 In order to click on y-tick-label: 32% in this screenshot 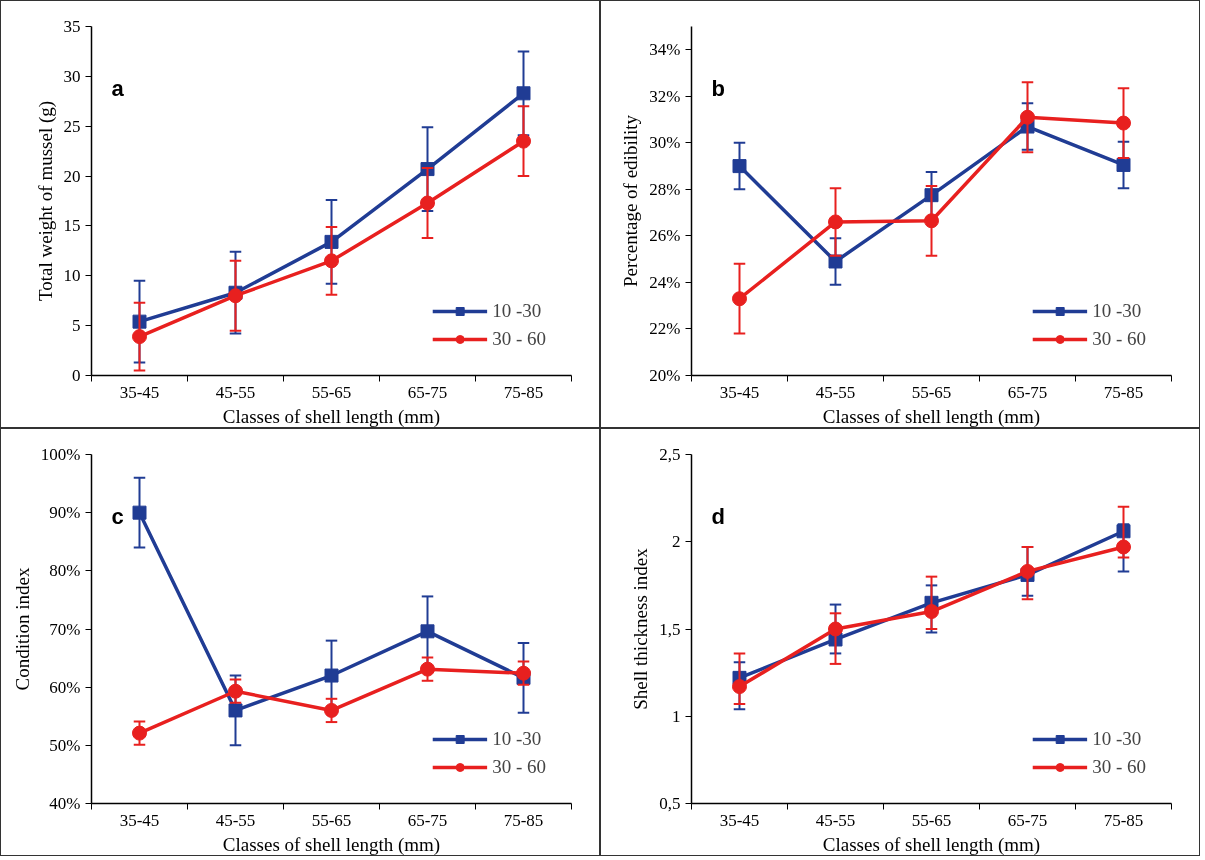, I will do `click(665, 96)`.